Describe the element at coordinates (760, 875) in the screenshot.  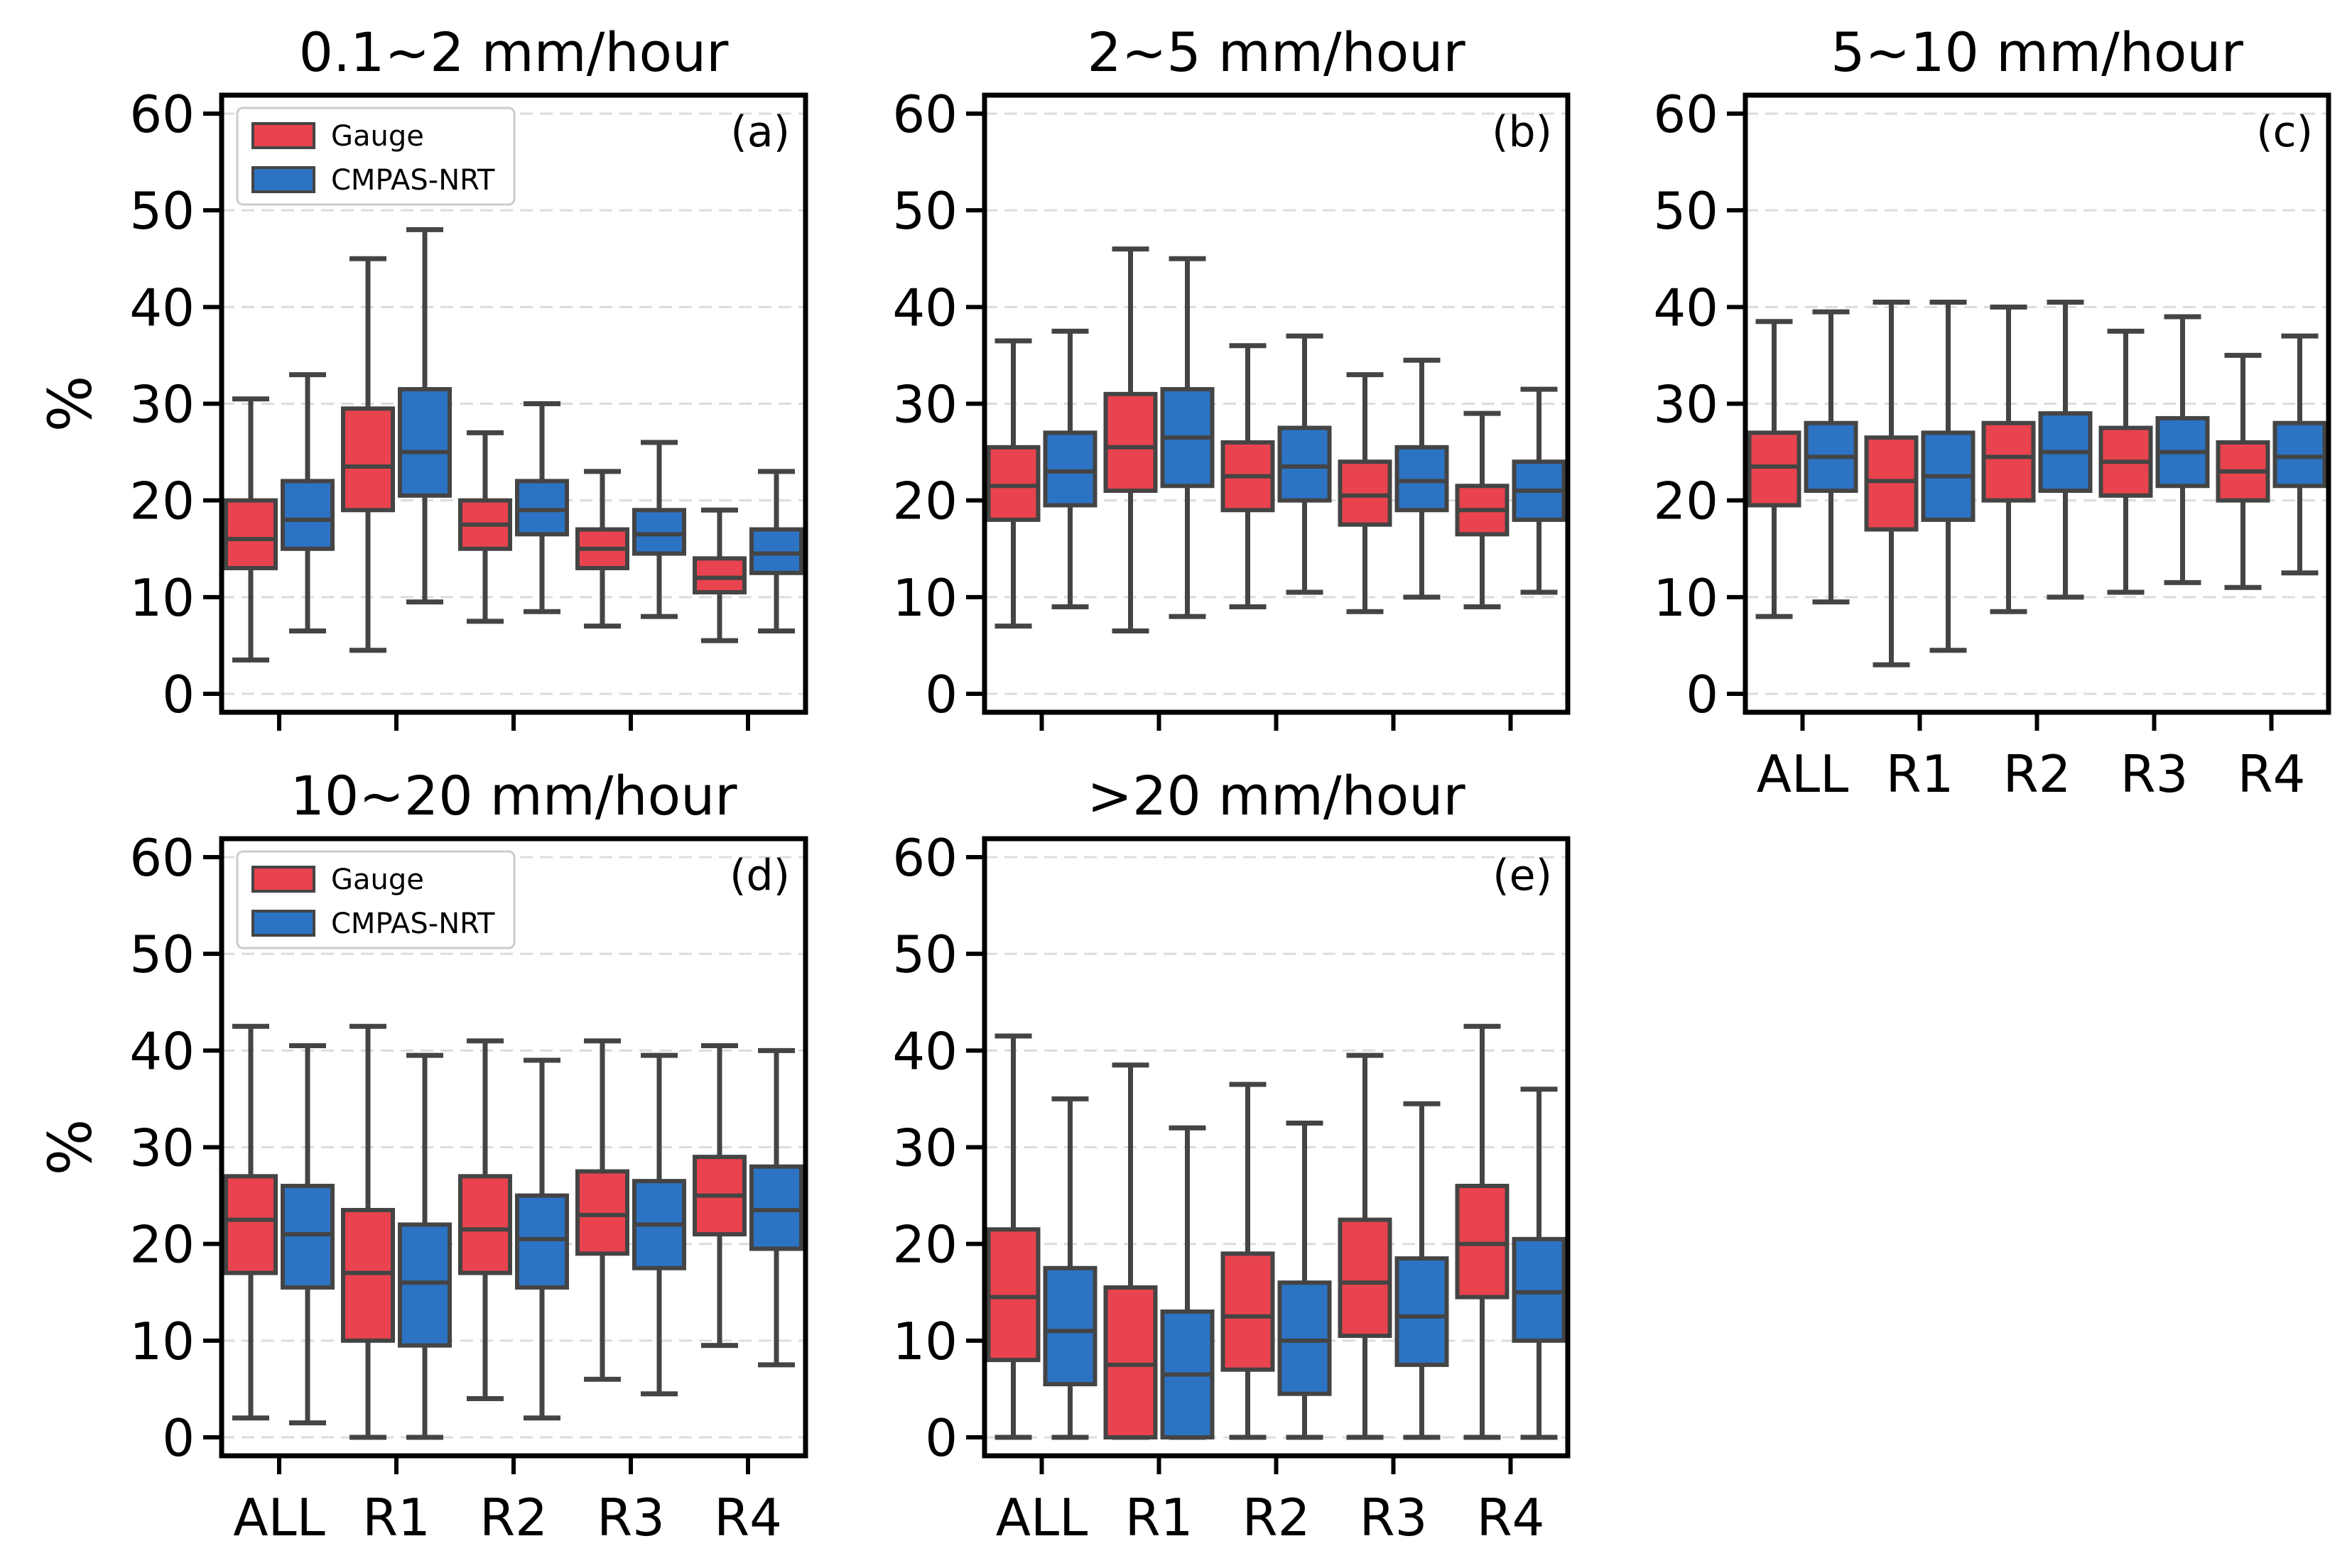
I see `panel-label: (d)` at that location.